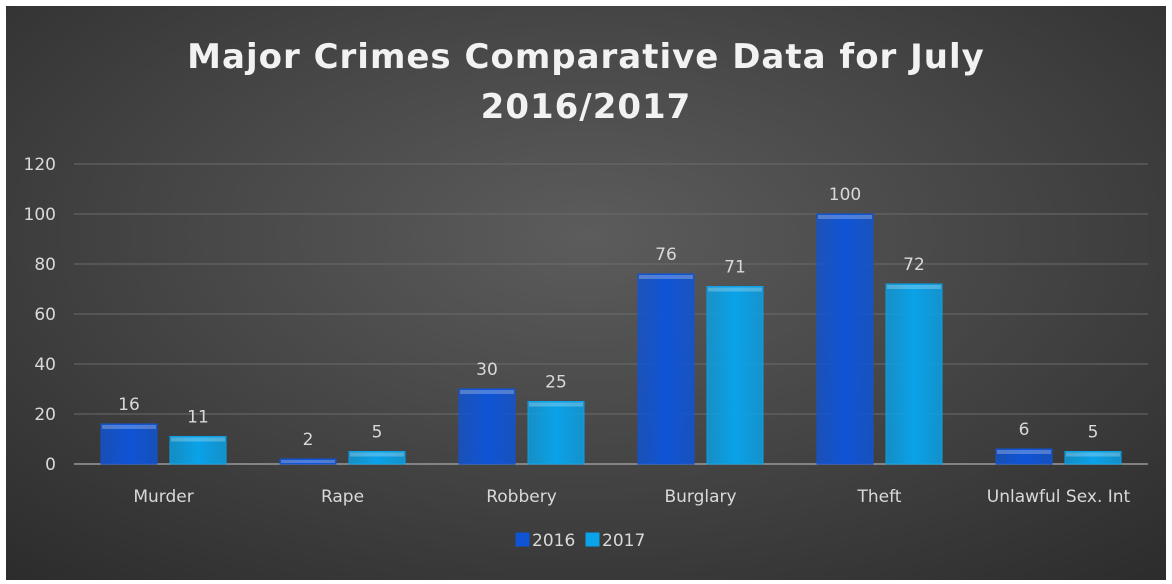 The image size is (1172, 584). What do you see at coordinates (45, 365) in the screenshot?
I see `y-tick-label: 40` at bounding box center [45, 365].